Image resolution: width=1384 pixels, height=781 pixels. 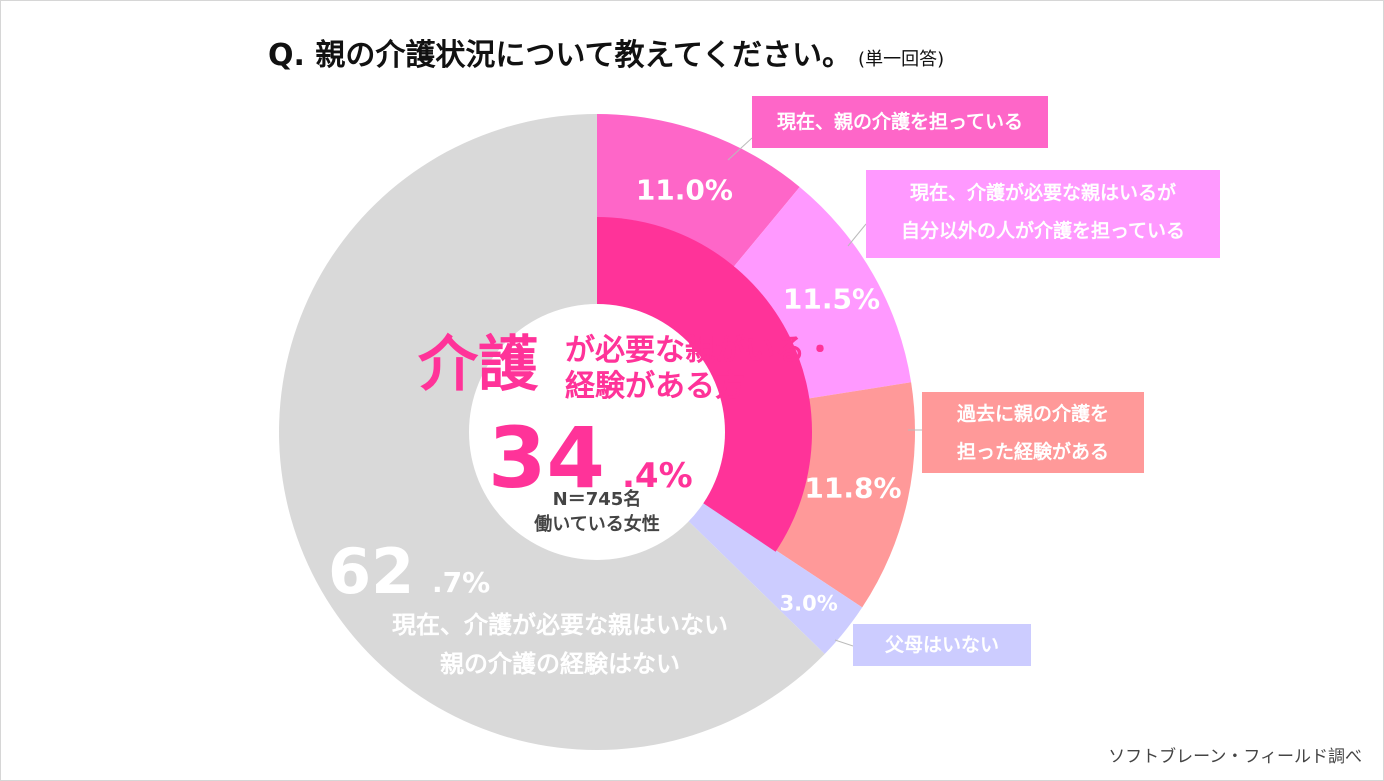 What do you see at coordinates (461, 582) in the screenshot?
I see `gray-value-dec: .7%` at bounding box center [461, 582].